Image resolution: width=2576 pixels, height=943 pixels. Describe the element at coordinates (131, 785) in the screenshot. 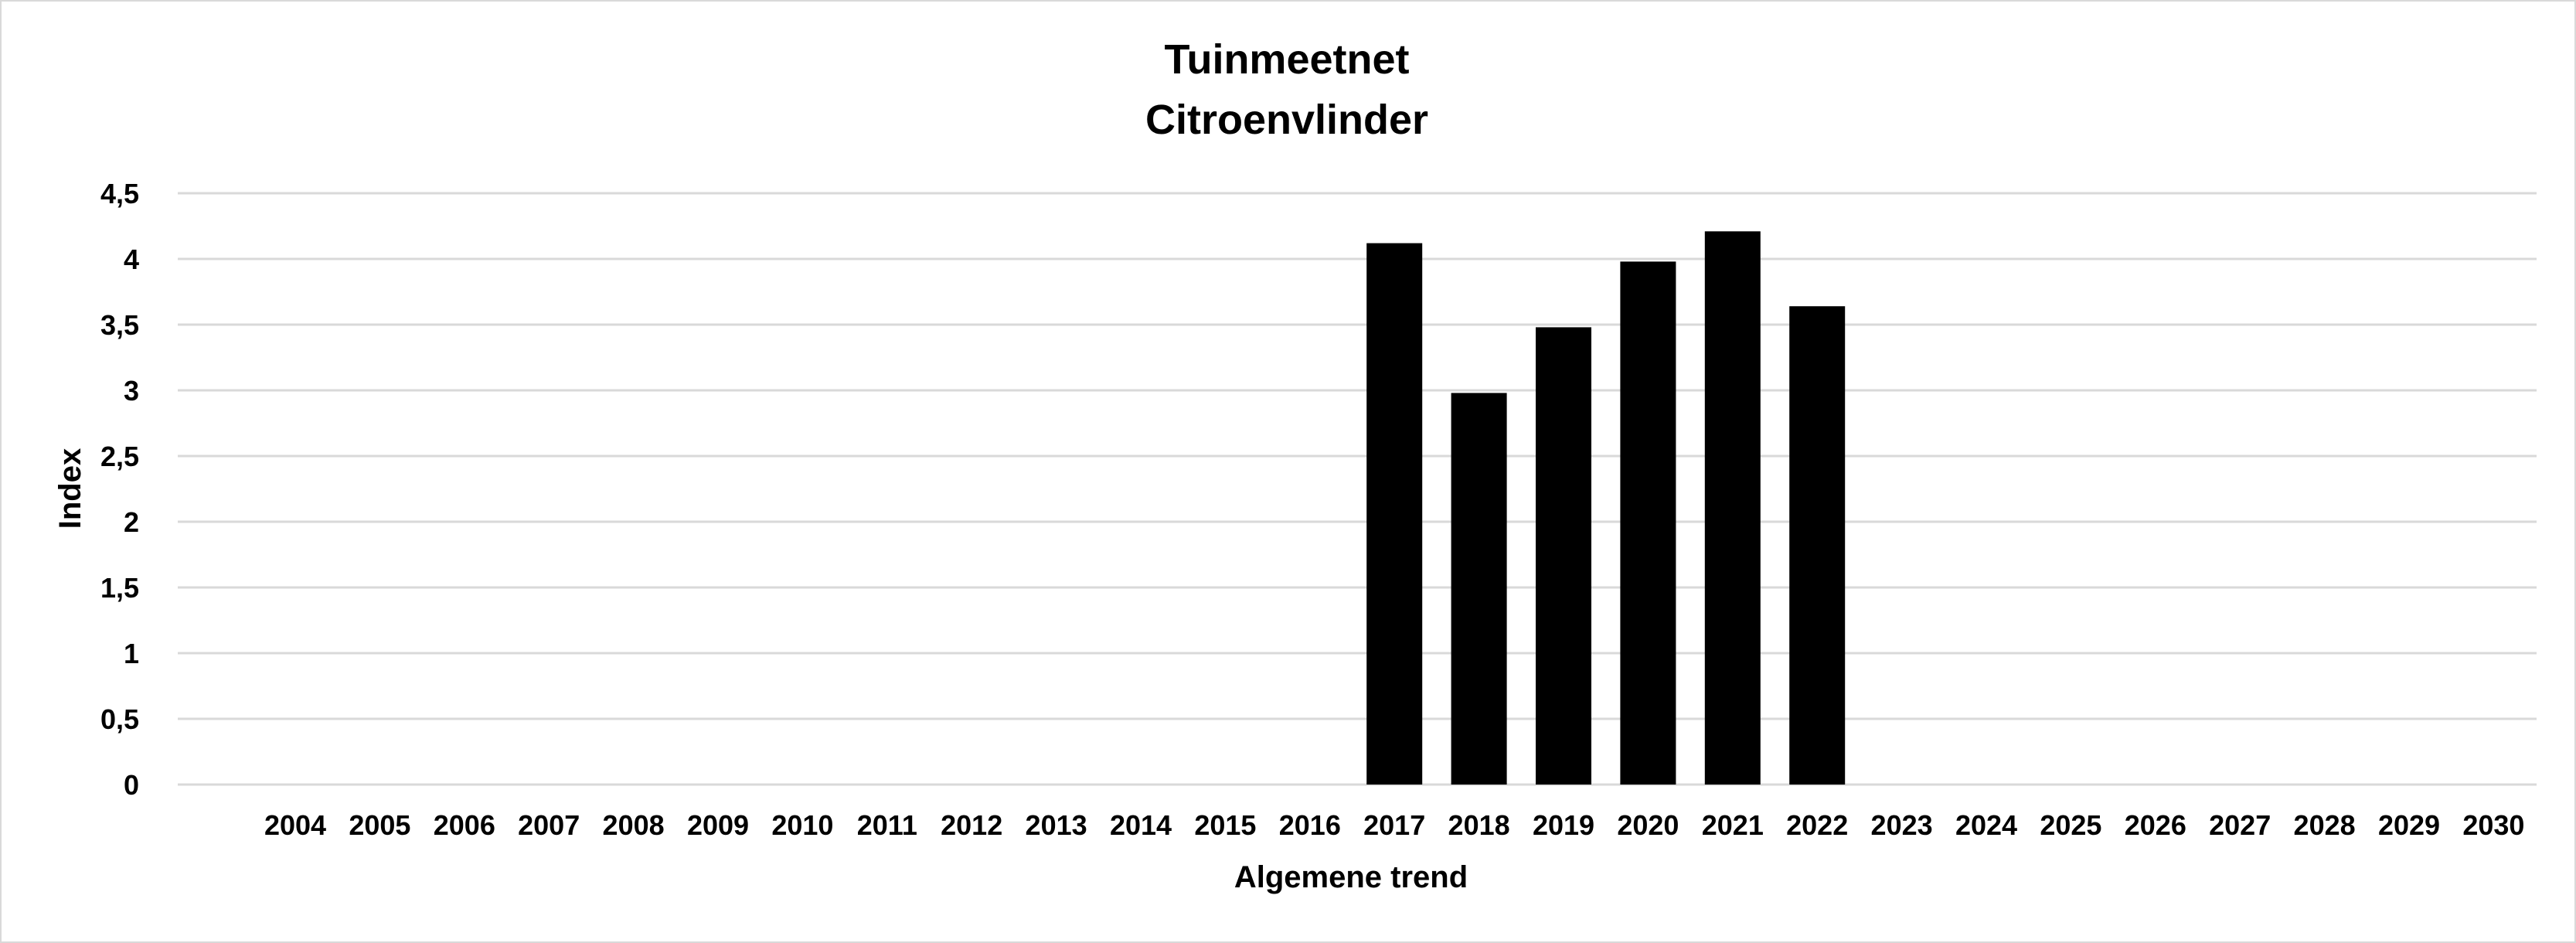

I see `y-tick-label: 0` at that location.